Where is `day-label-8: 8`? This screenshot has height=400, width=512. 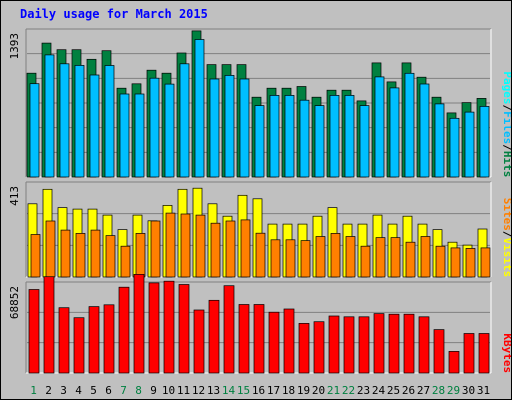 day-label-8: 8 is located at coordinates (138, 390).